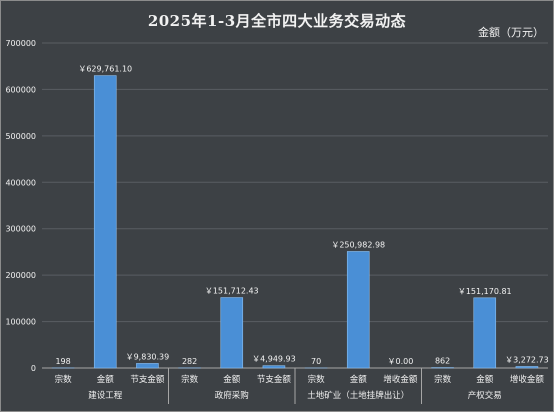  What do you see at coordinates (527, 359) in the screenshot?
I see `data-label: ￥3,272.73` at bounding box center [527, 359].